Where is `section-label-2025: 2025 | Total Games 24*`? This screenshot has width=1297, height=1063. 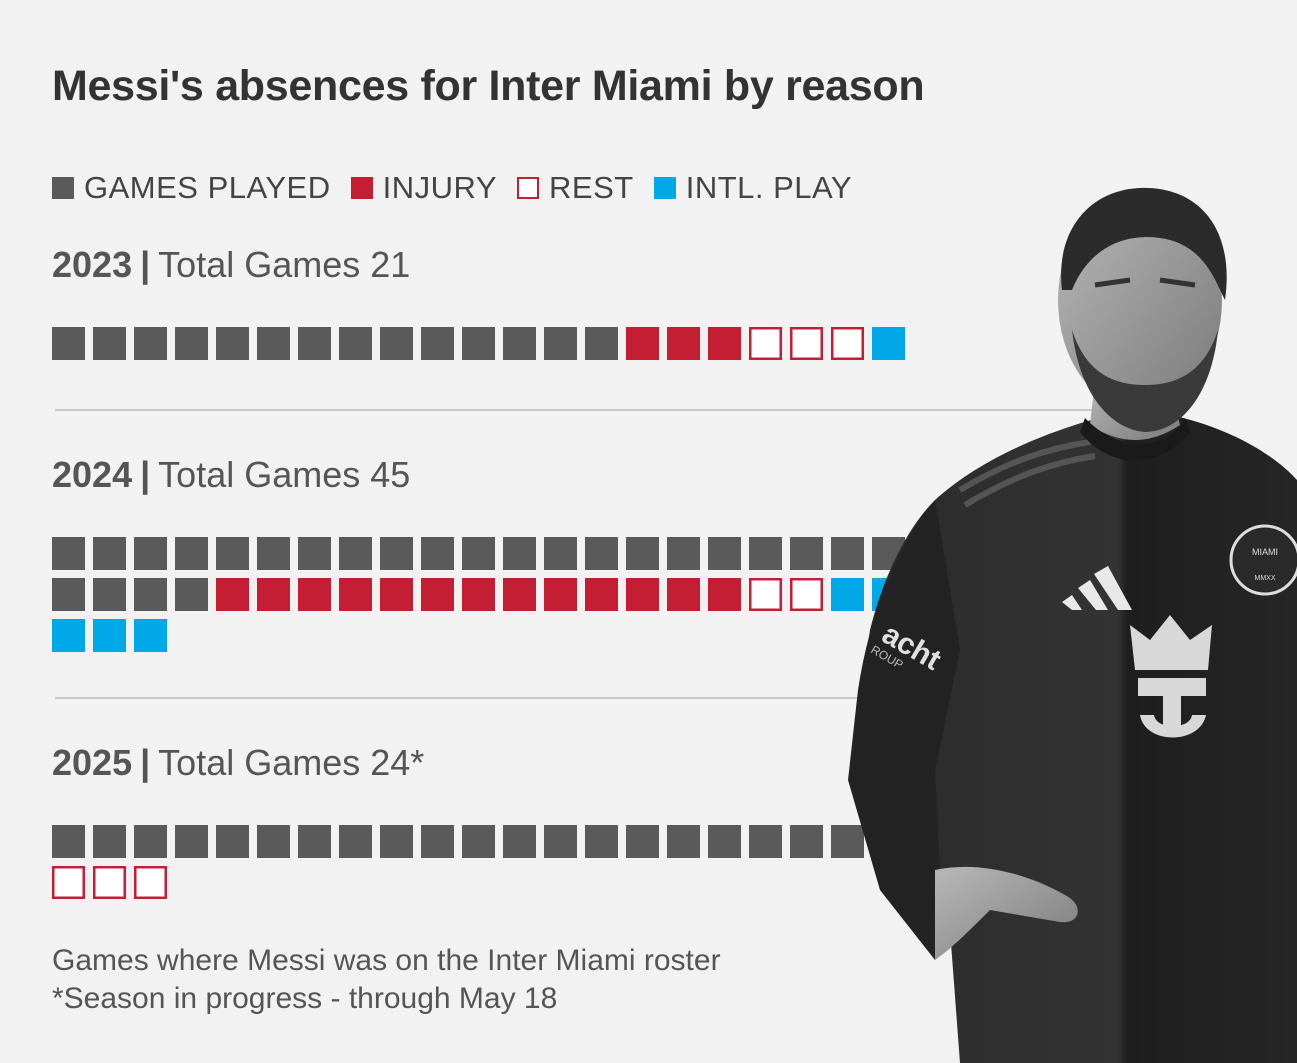 section-label-2025: 2025 | Total Games 24* is located at coordinates (238, 763).